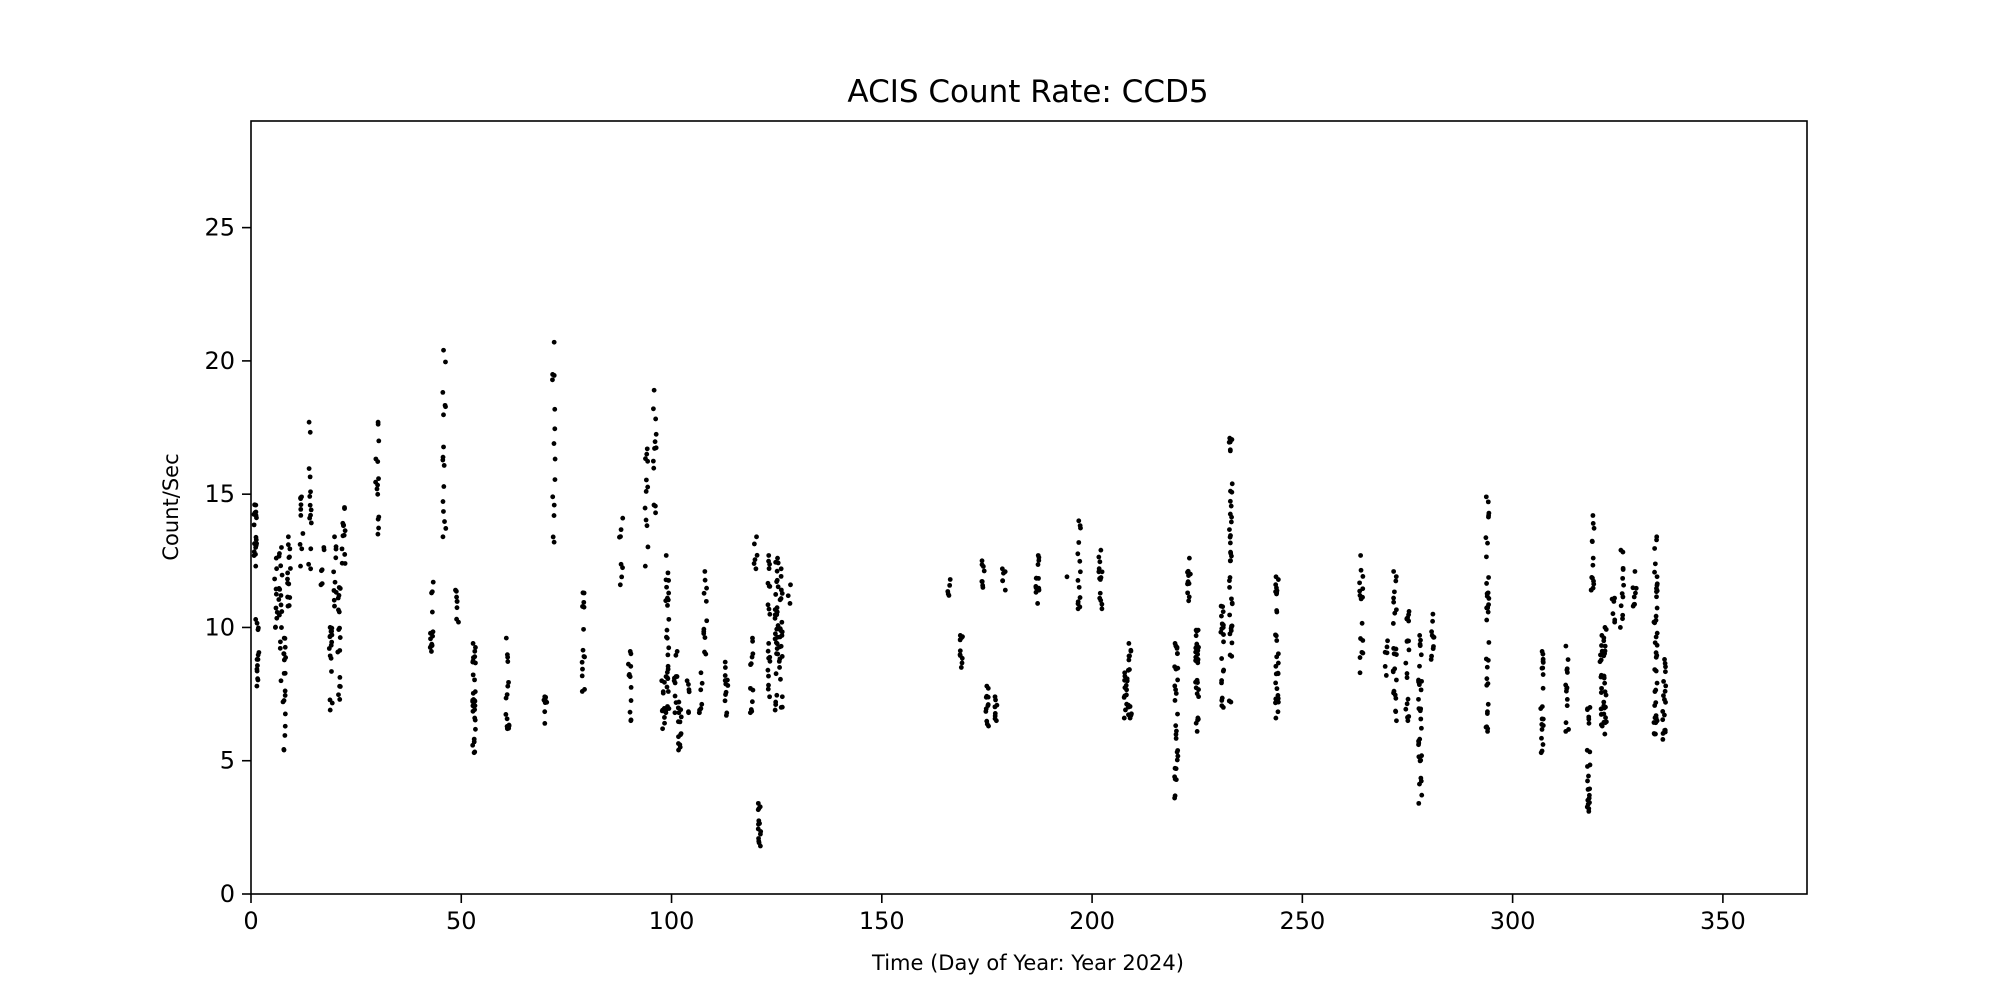  Describe the element at coordinates (227, 761) in the screenshot. I see `y-tick-label: 5` at that location.